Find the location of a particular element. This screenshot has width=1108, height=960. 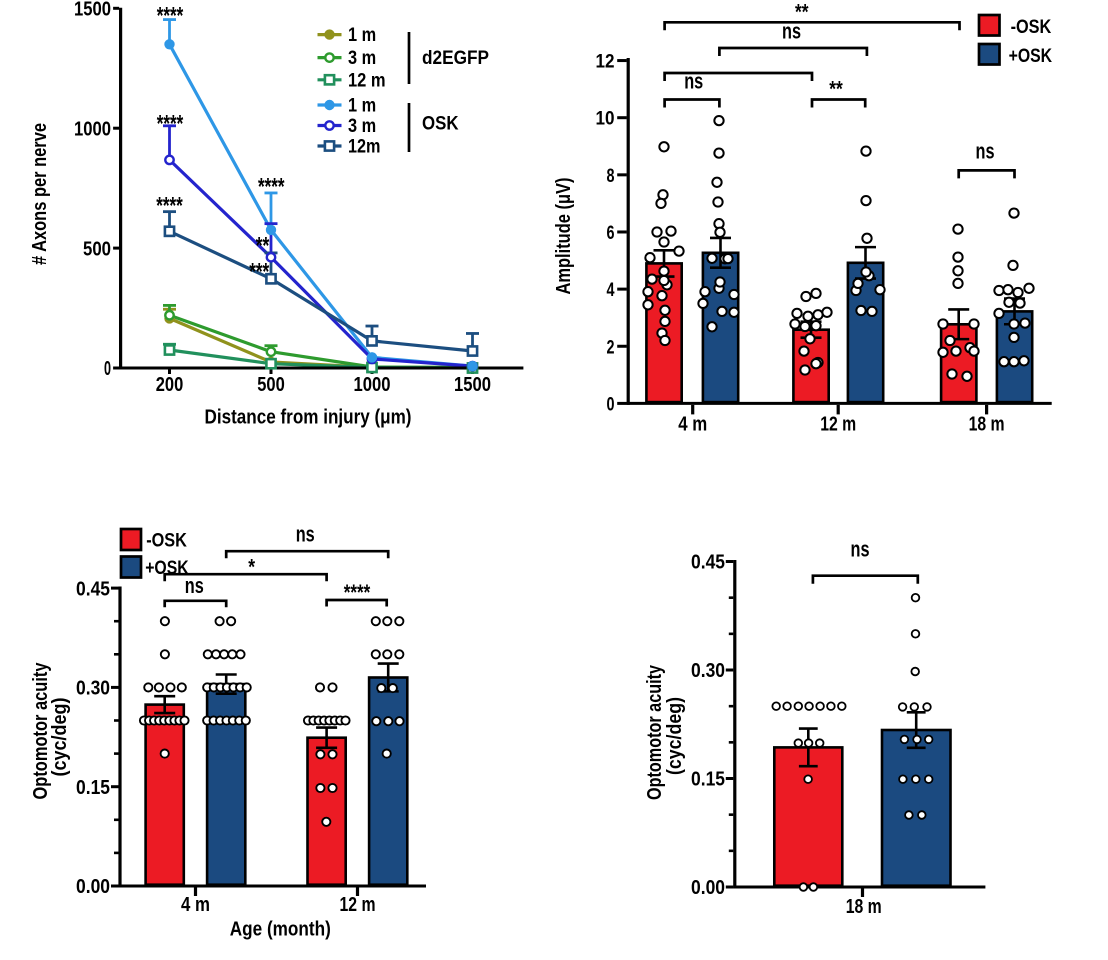

svg-text: 6 is located at coordinates (611, 233).